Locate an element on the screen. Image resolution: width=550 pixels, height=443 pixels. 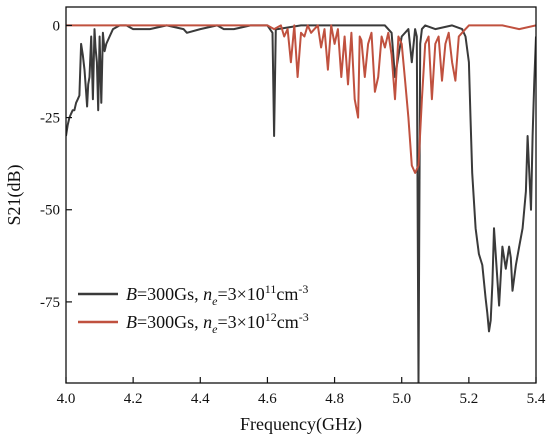
x-tick-label: 4.8 is located at coordinates (334, 399).